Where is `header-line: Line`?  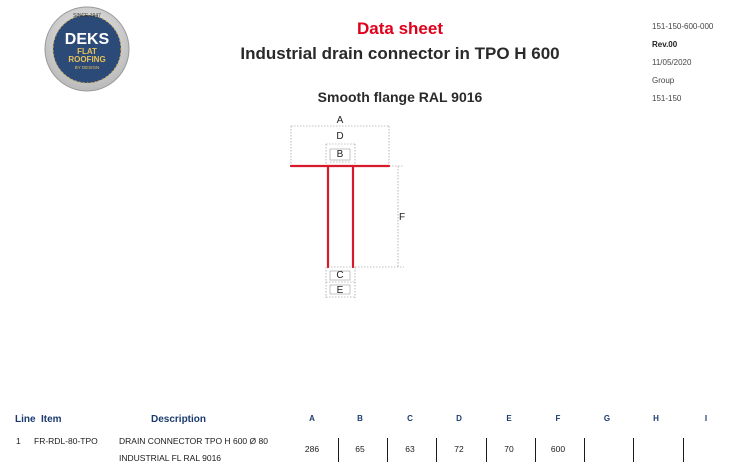
header-line: Line is located at coordinates (25, 419).